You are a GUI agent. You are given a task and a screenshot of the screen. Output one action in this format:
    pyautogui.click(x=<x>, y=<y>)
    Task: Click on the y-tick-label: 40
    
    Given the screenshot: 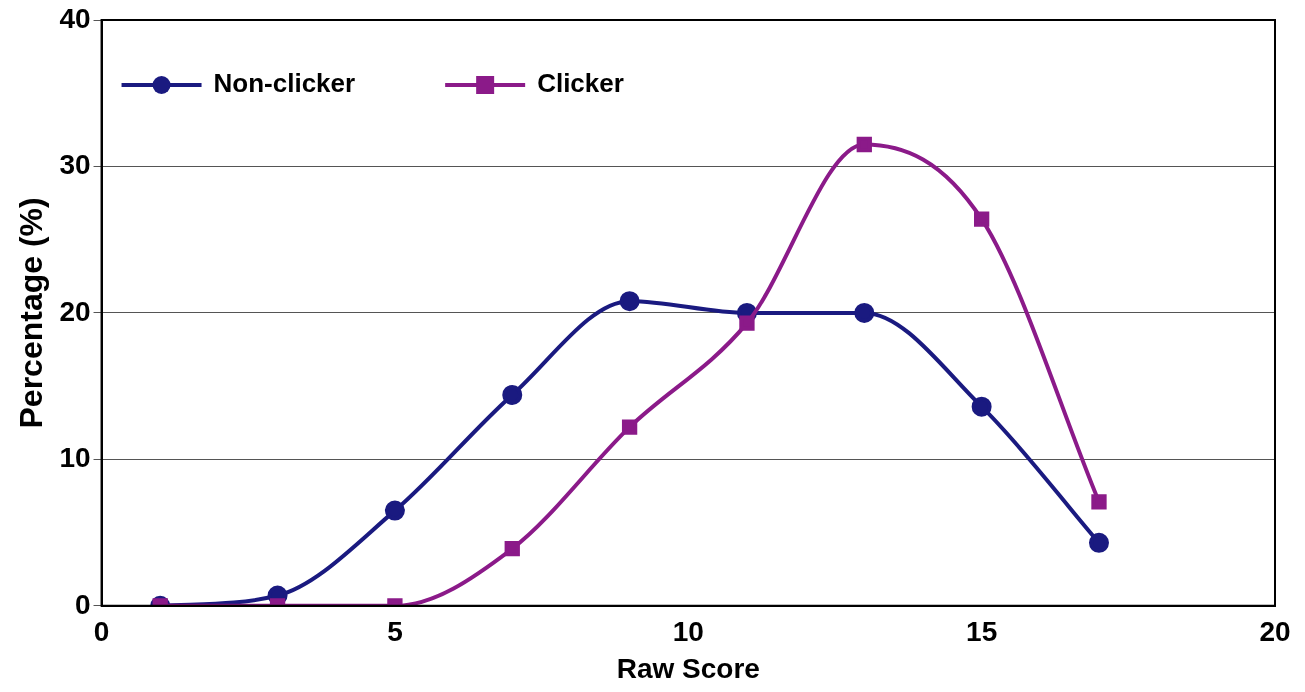 What is the action you would take?
    pyautogui.click(x=75, y=18)
    